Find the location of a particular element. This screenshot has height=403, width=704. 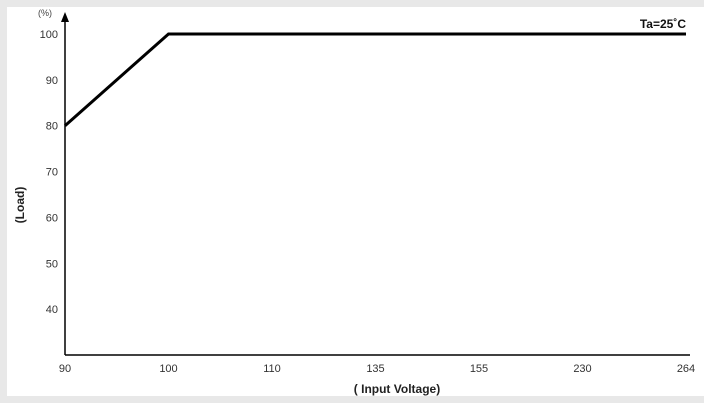

x-axis-title: ( Input Voltage) is located at coordinates (397, 389).